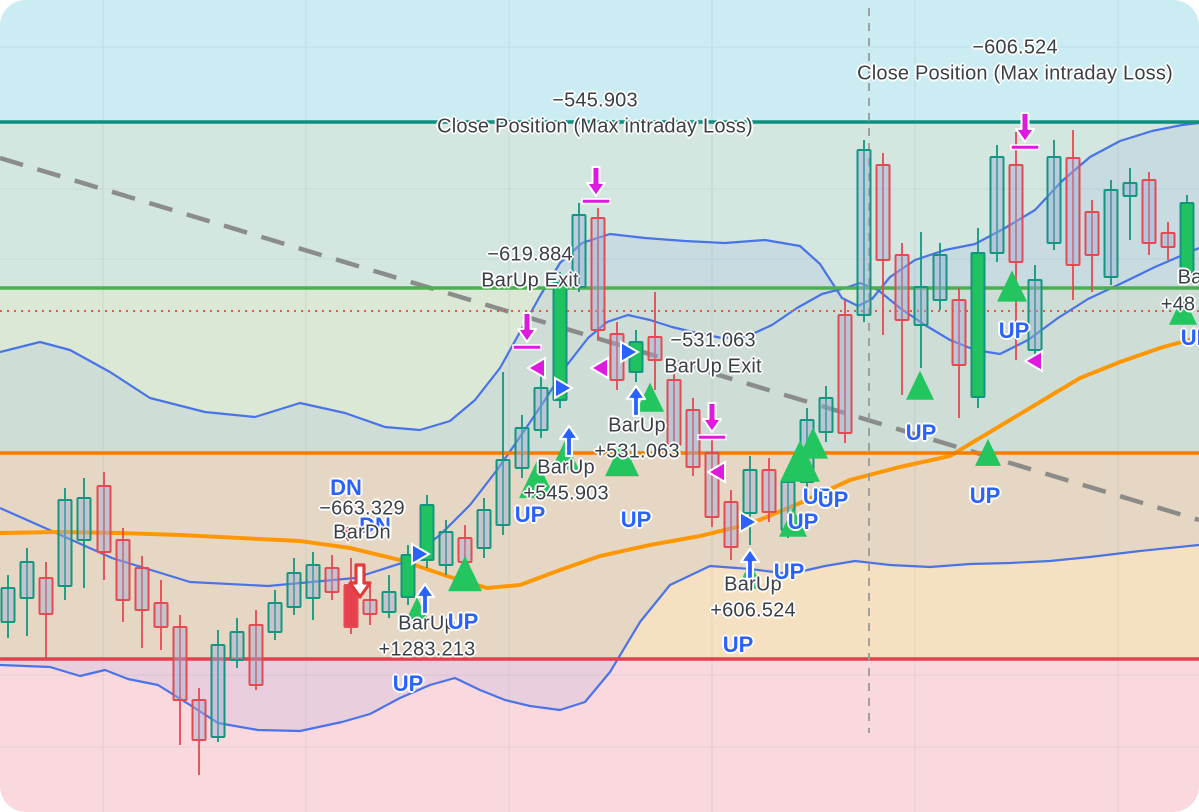  Describe the element at coordinates (348, 535) in the screenshot. I see `sell-signal-triangle-icon` at that location.